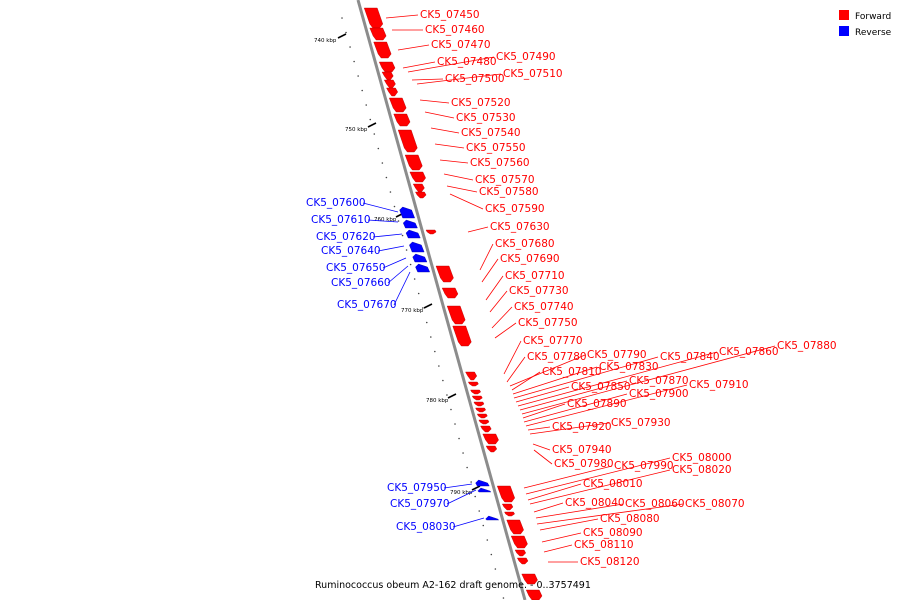  What do you see at coordinates (610, 562) in the screenshot?
I see `forward-gene-label: CK5_08120` at bounding box center [610, 562].